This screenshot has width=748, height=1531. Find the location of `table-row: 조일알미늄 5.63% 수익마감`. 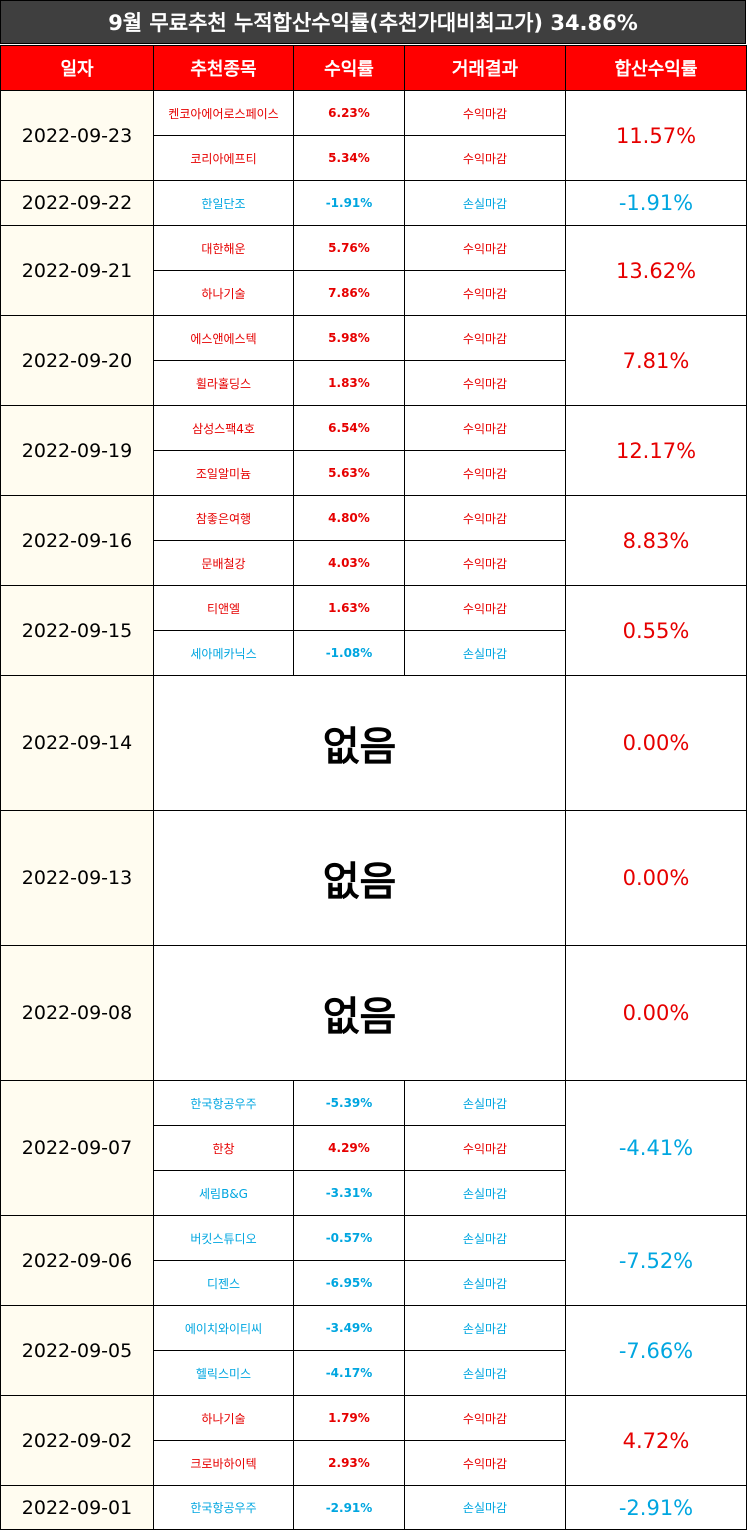

table-row: 조일알미늄 5.63% 수익마감 is located at coordinates (374, 473).